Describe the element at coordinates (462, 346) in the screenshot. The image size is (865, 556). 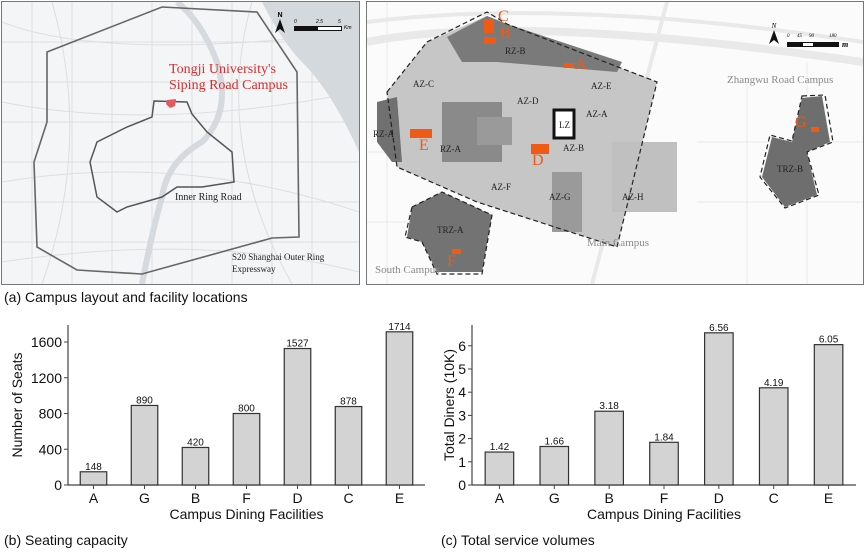
I see `y-tick-label: 6` at that location.